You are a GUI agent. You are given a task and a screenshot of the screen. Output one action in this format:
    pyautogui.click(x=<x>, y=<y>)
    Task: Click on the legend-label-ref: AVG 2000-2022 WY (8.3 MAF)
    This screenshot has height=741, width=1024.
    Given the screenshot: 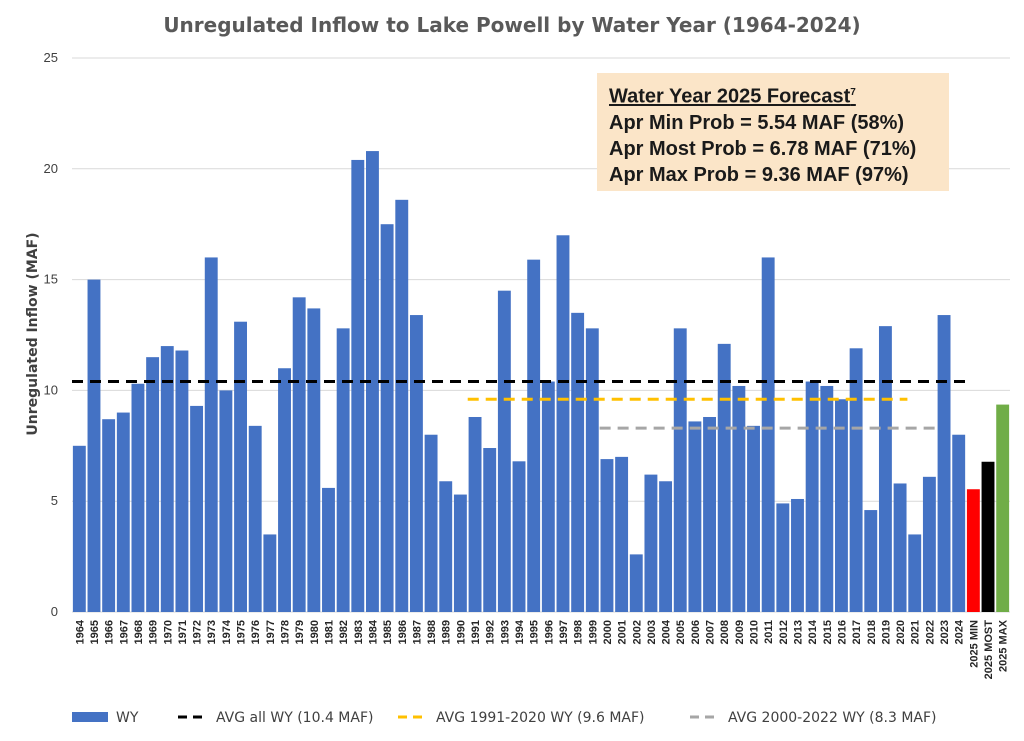 What is the action you would take?
    pyautogui.click(x=832, y=718)
    